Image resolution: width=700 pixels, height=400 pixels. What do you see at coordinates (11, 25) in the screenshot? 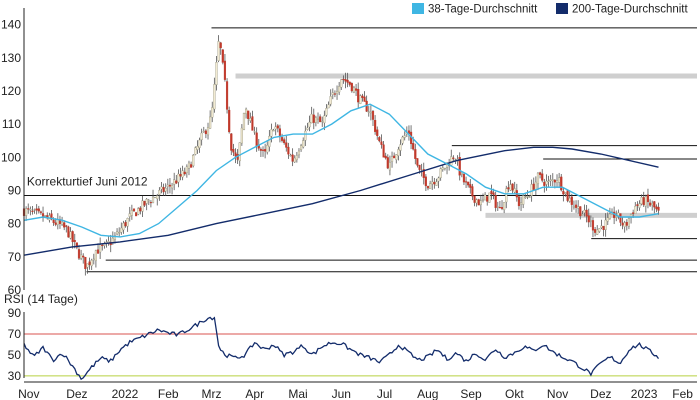
I see `price-y-tick-140: 140` at bounding box center [11, 25].